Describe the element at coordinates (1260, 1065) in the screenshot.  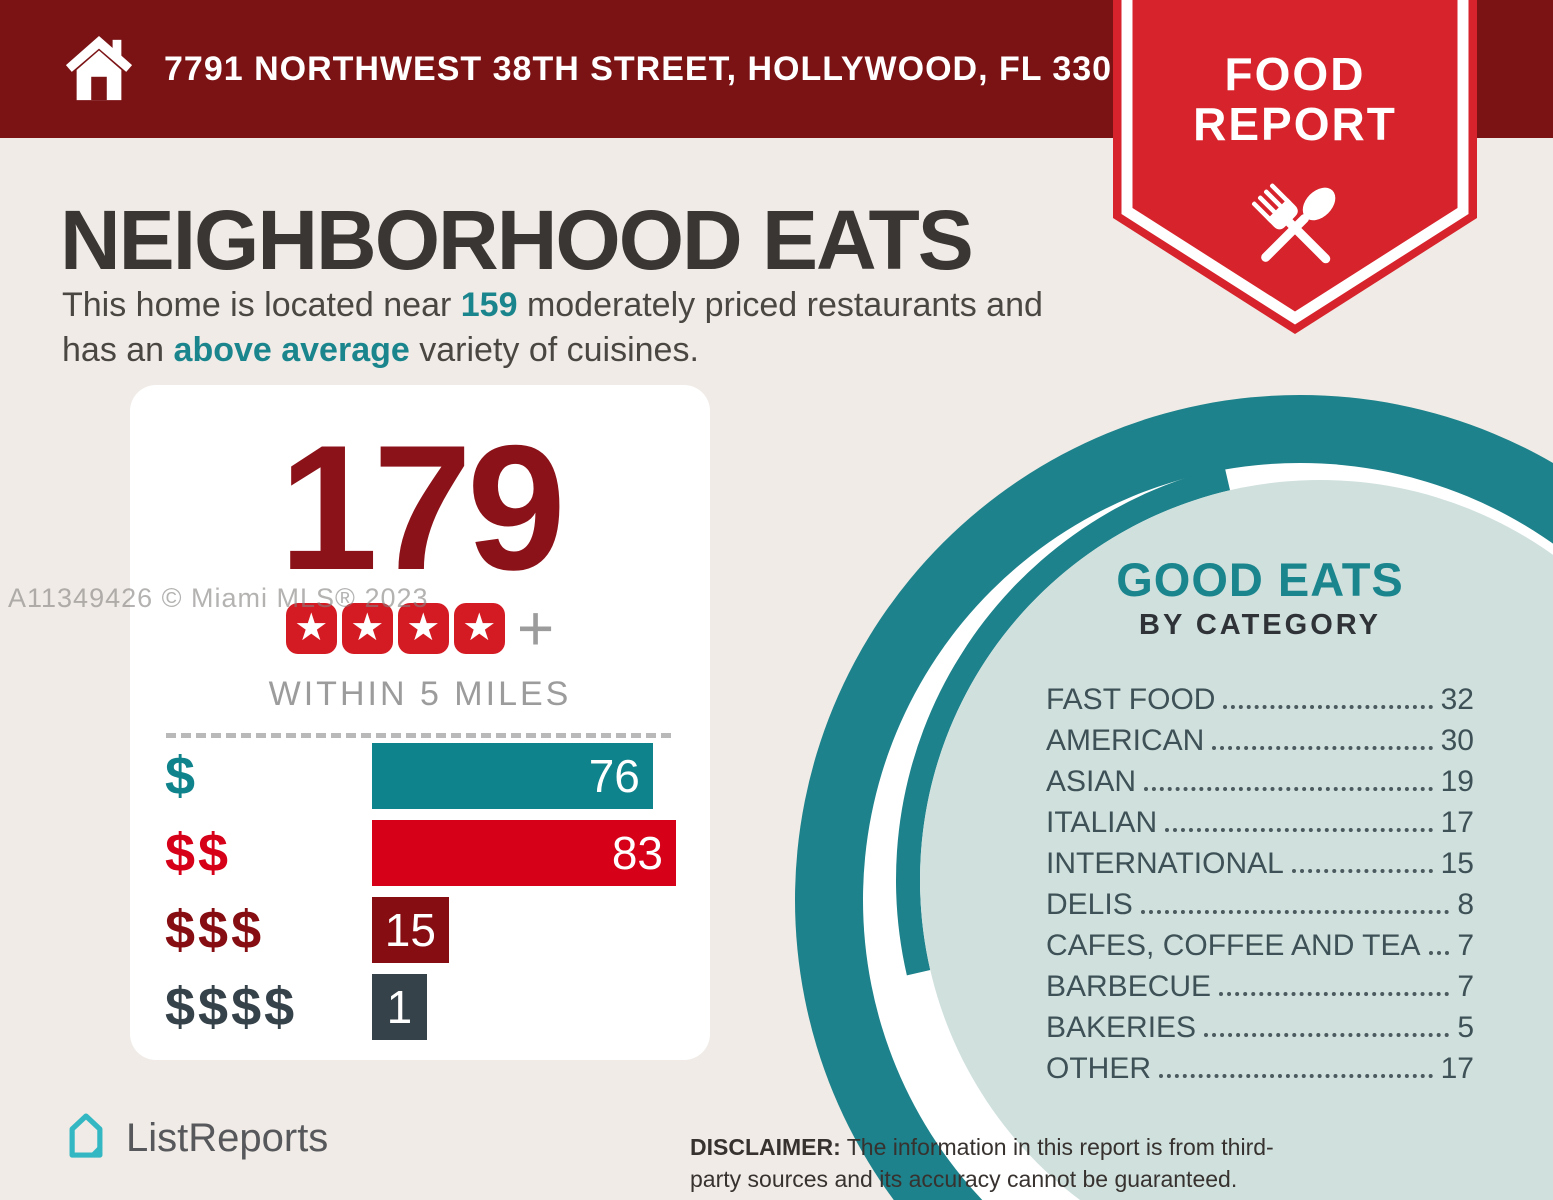
I see `good-eats-row: OTHER 17` at that location.